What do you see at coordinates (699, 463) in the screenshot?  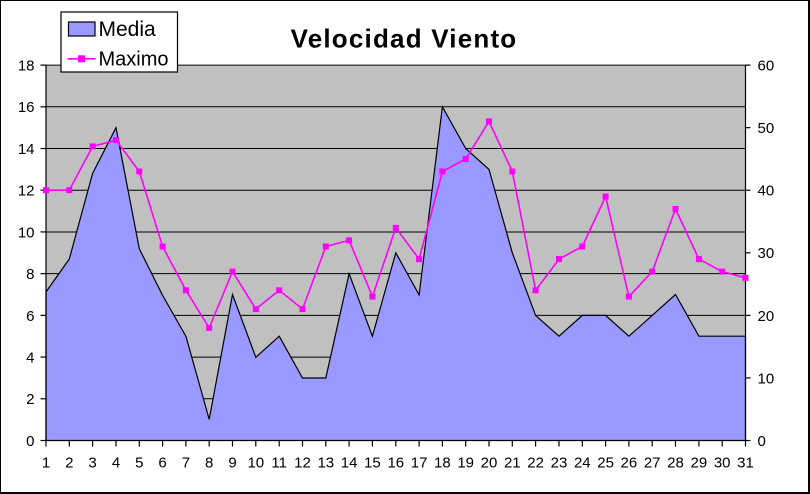 I see `svg-text: 29` at bounding box center [699, 463].